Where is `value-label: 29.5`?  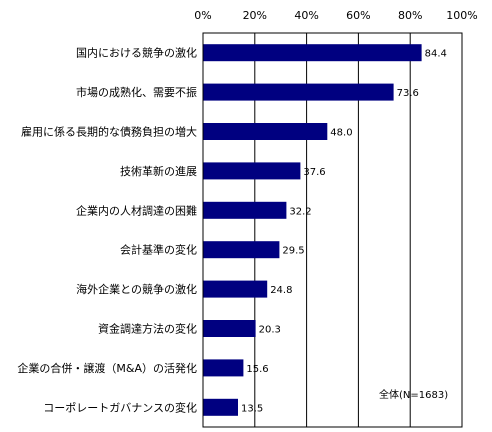 value-label: 29.5 is located at coordinates (293, 251).